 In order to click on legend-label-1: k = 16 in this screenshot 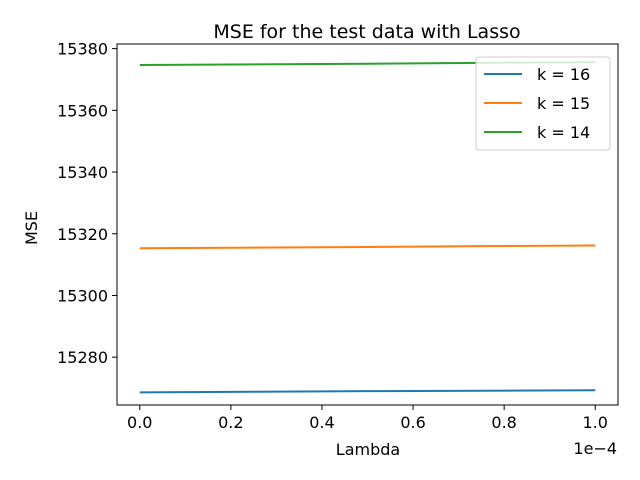, I will do `click(563, 74)`.